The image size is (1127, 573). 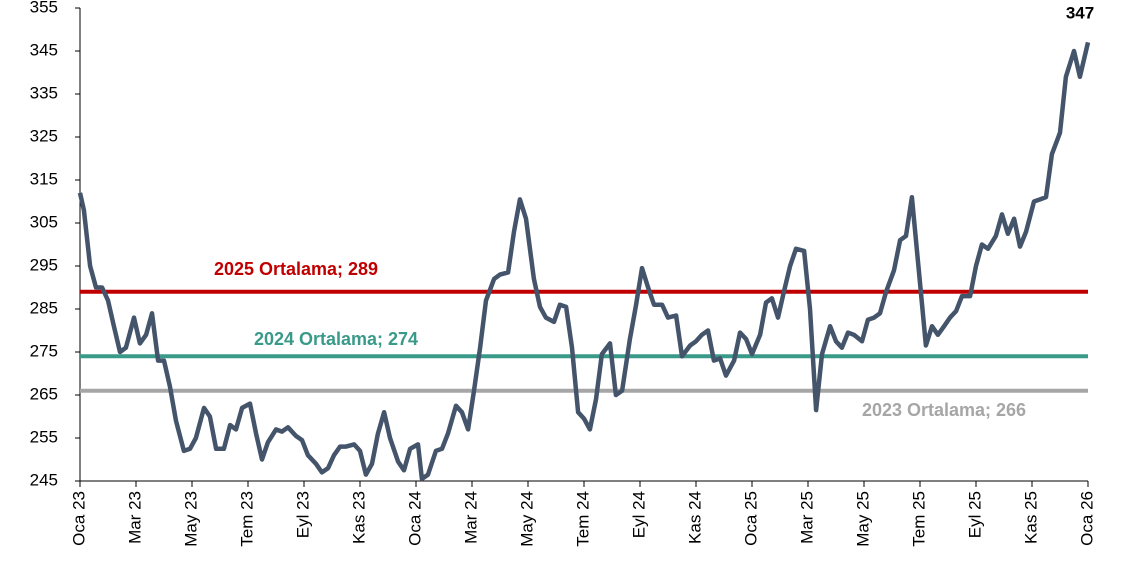 What do you see at coordinates (1030, 517) in the screenshot?
I see `x-tick-label: Kas 25` at bounding box center [1030, 517].